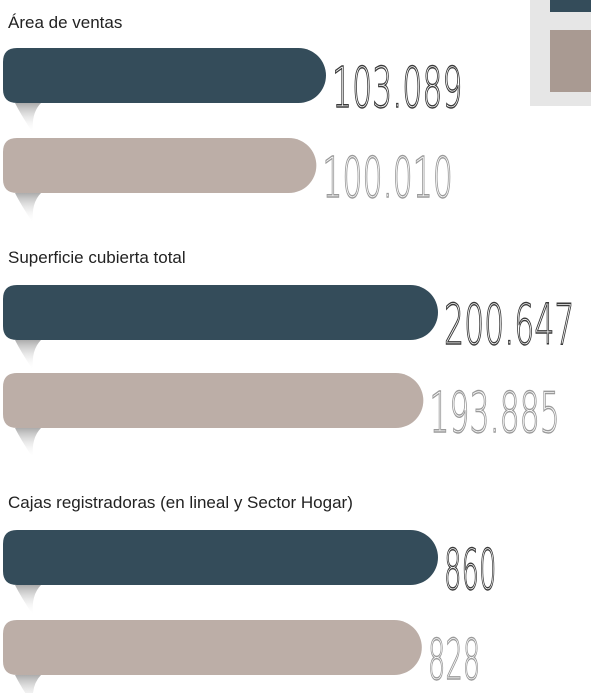 Image resolution: width=591 pixels, height=693 pixels. I want to click on value-label: 860, so click(470, 570).